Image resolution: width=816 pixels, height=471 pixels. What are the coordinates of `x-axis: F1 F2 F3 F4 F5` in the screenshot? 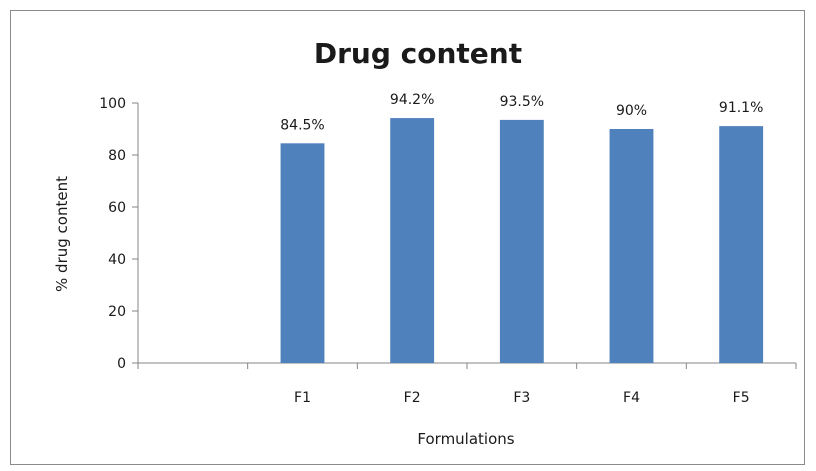 It's located at (467, 384).